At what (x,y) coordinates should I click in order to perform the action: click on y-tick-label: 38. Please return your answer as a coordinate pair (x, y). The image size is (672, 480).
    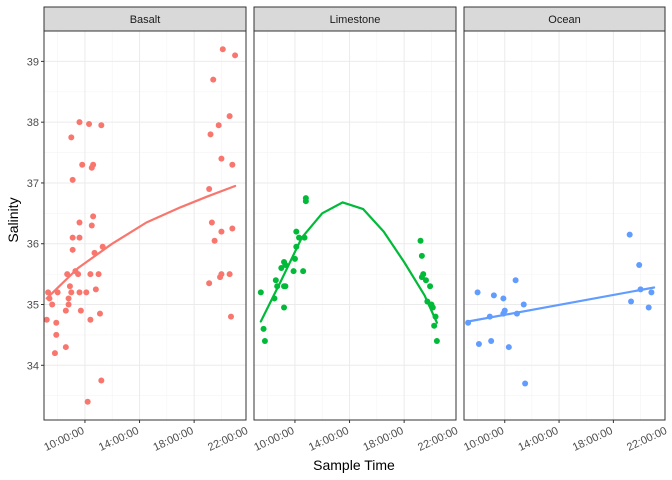
    Looking at the image, I should click on (33, 123).